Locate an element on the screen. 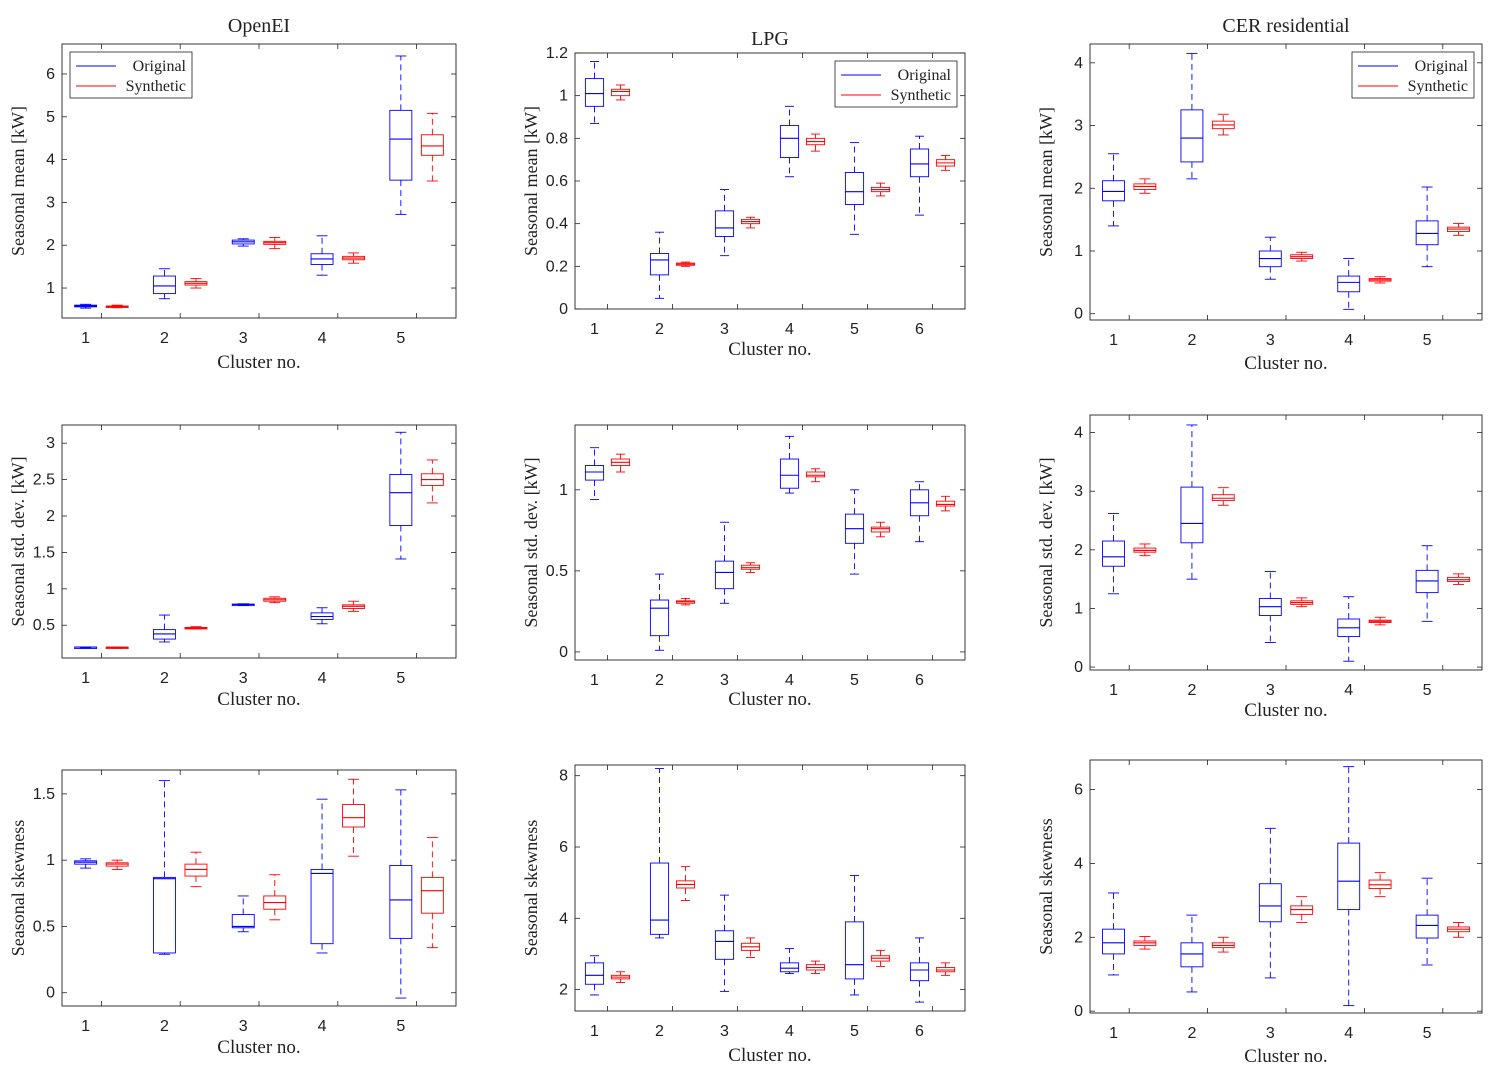 The image size is (1500, 1079). y-tick-label: 5 is located at coordinates (50, 117).